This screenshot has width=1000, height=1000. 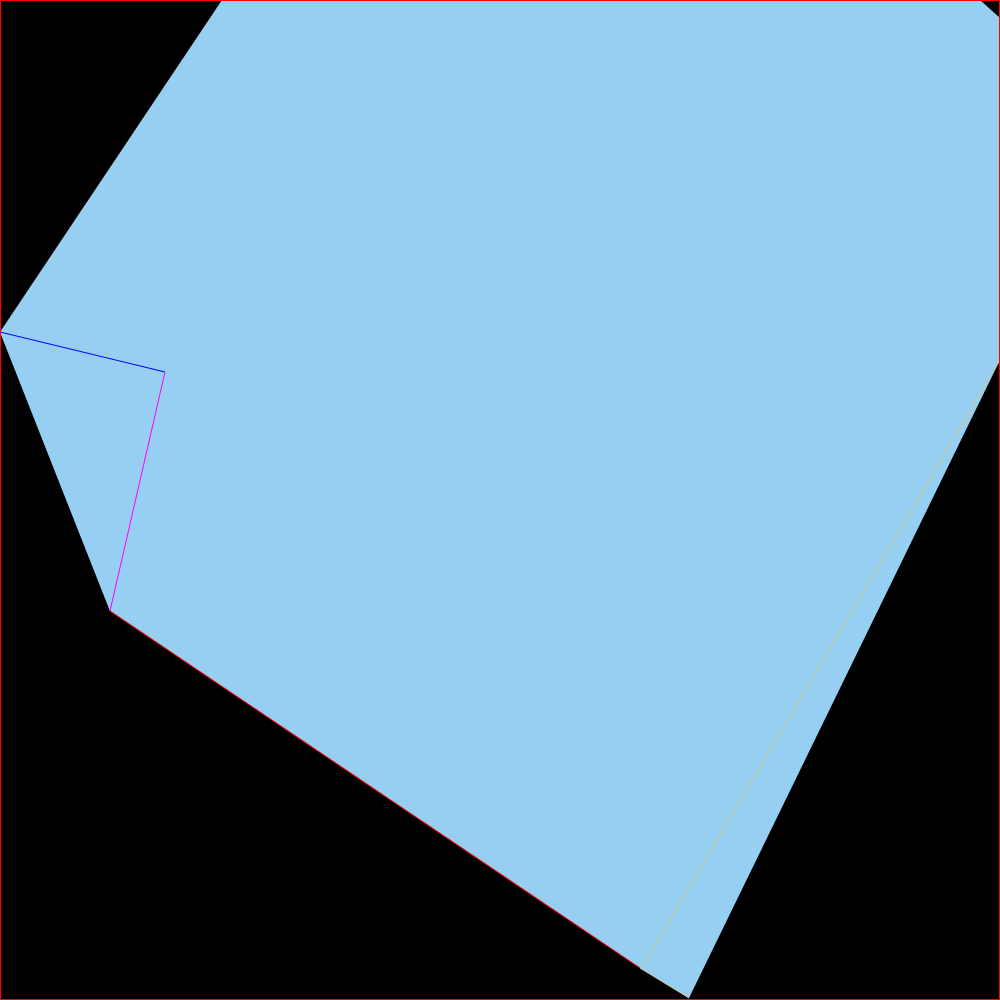 I want to click on bottom-tip-line, so click(x=664, y=983).